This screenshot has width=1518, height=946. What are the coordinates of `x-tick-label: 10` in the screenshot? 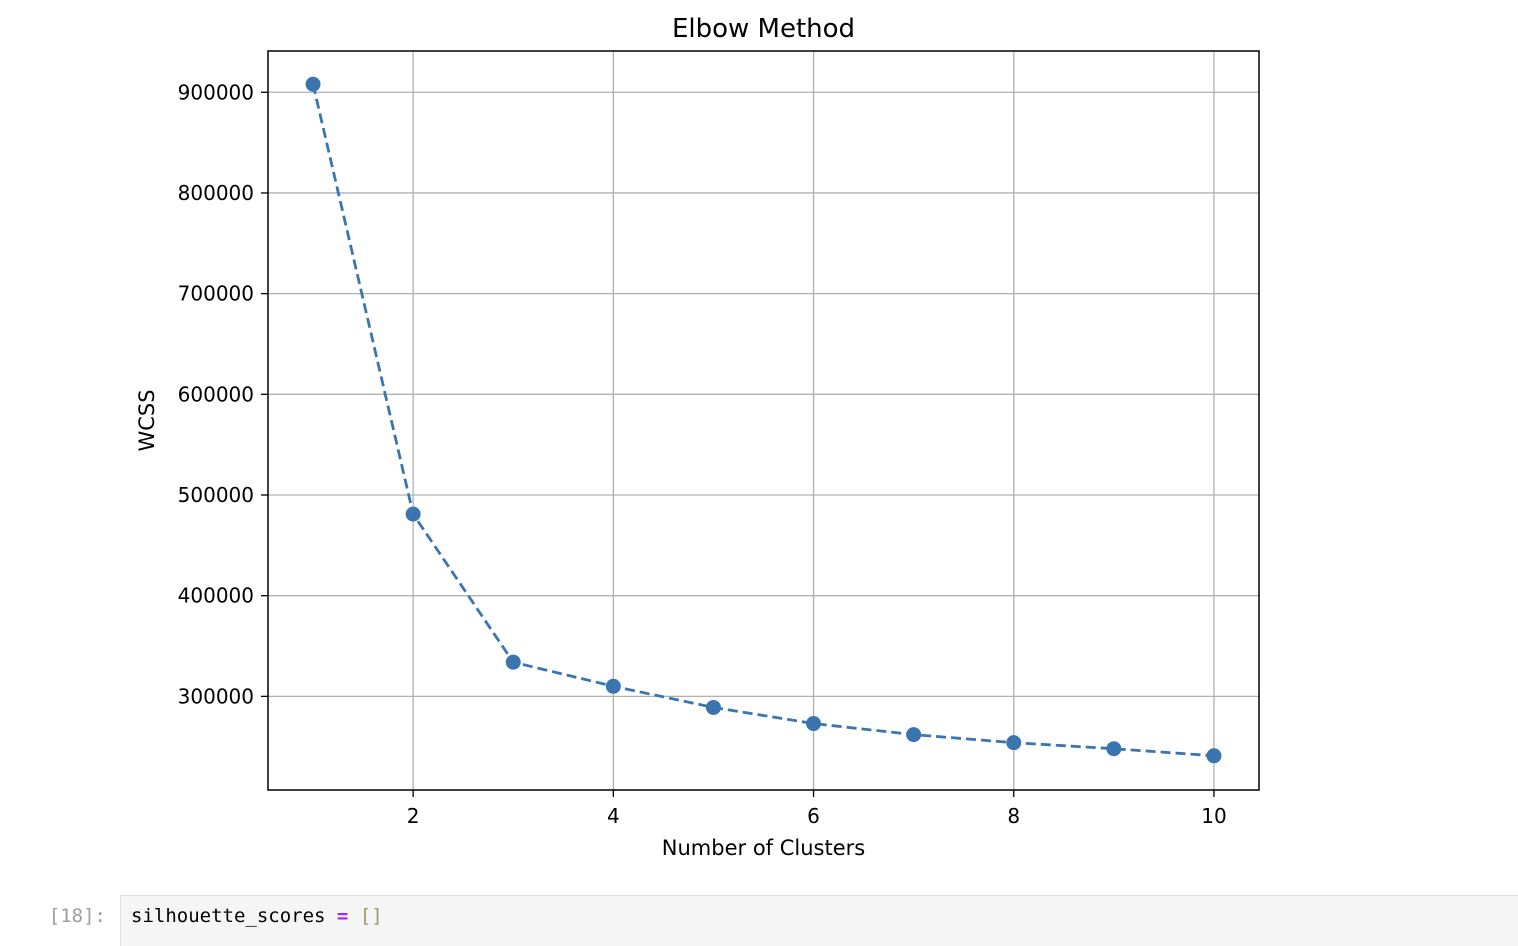 It's located at (1213, 816).